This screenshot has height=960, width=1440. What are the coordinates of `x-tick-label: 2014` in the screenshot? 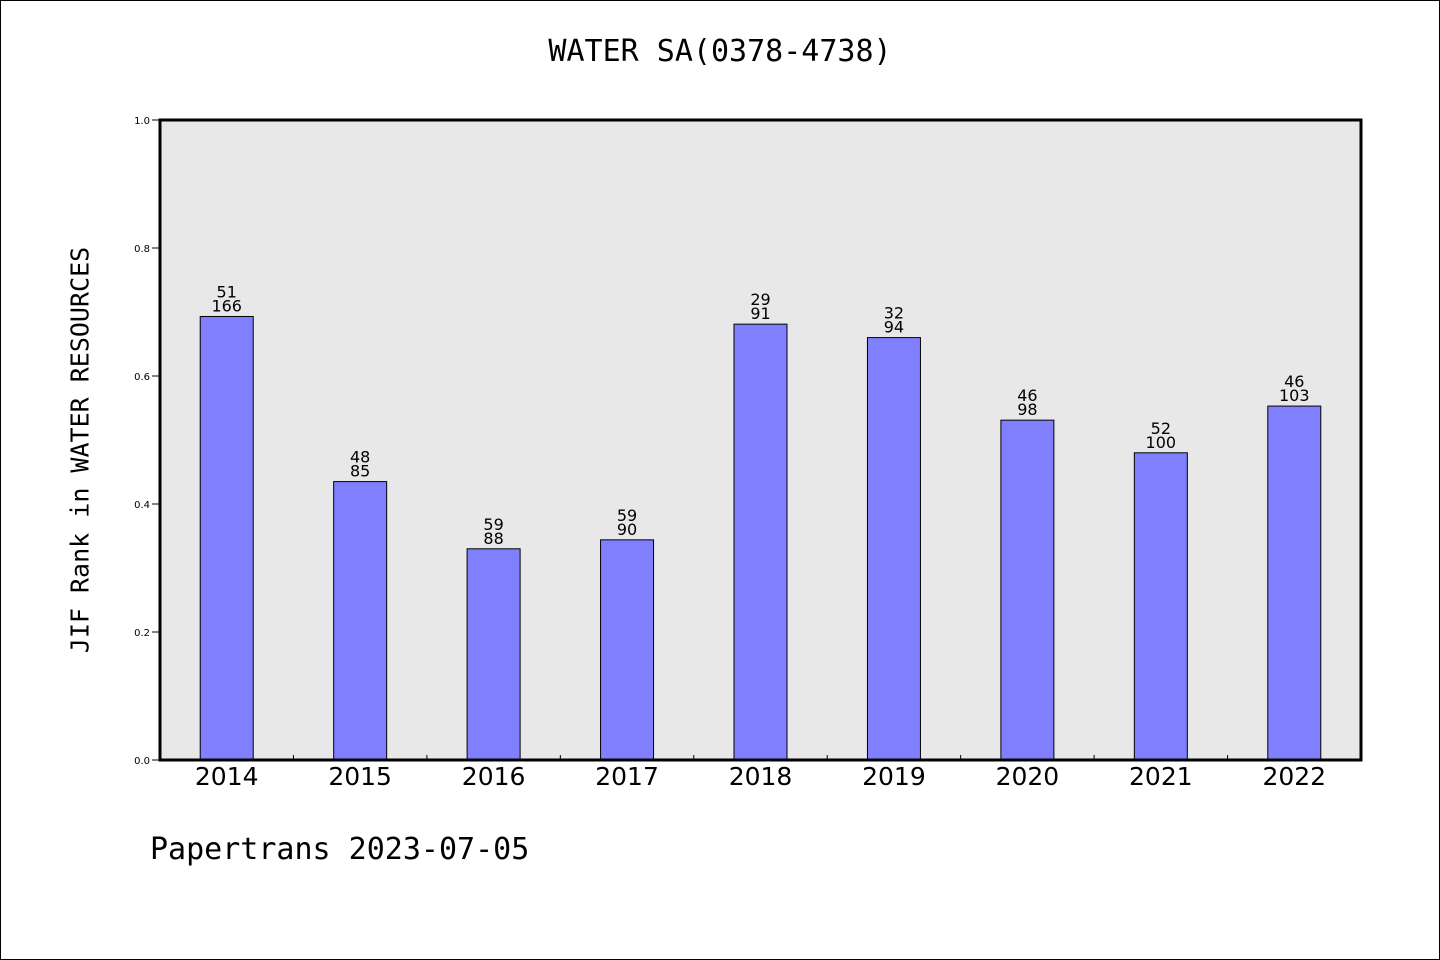 It's located at (227, 776).